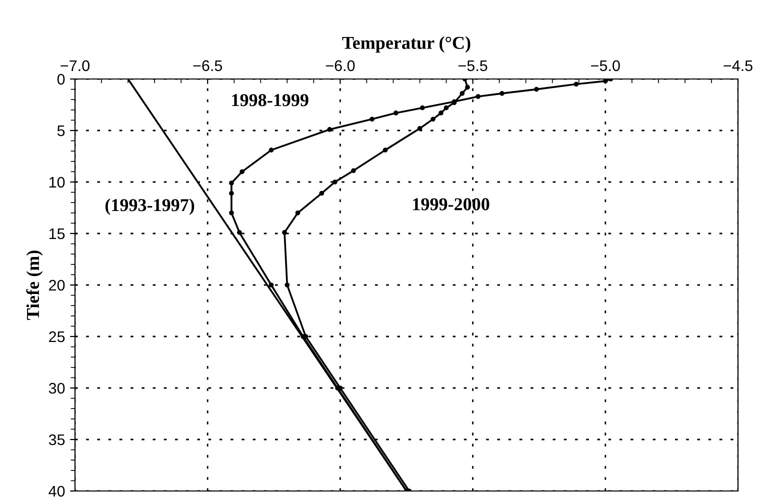 The width and height of the screenshot is (760, 502). I want to click on y-tick-label: 35, so click(56, 440).